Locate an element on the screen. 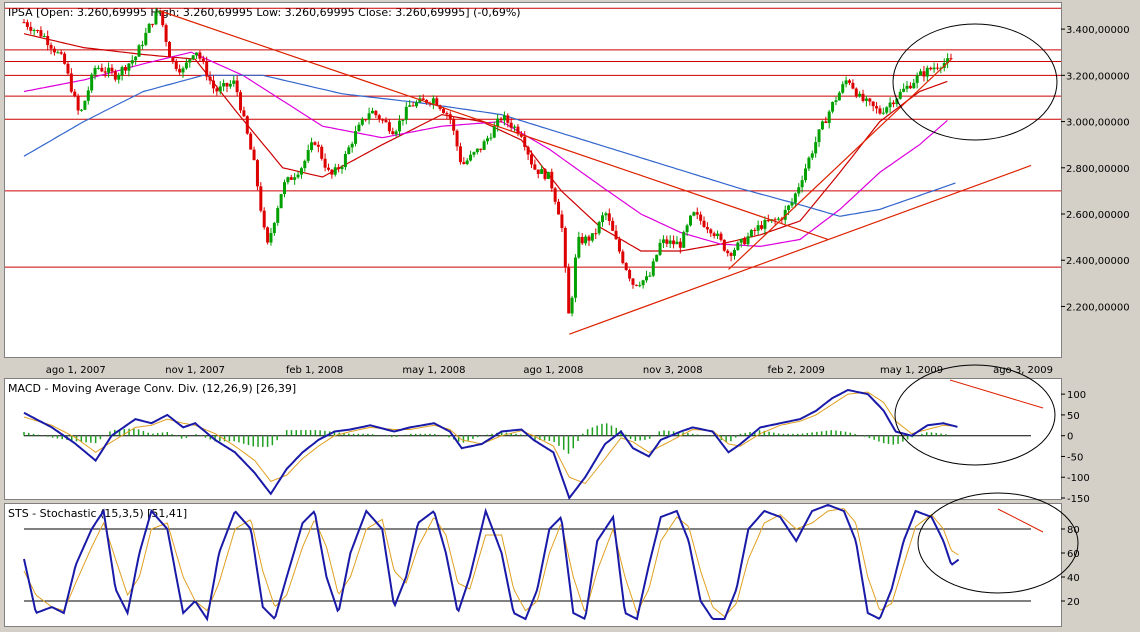 Image resolution: width=1140 pixels, height=632 pixels. annotation-ellipse-macd is located at coordinates (975, 415).